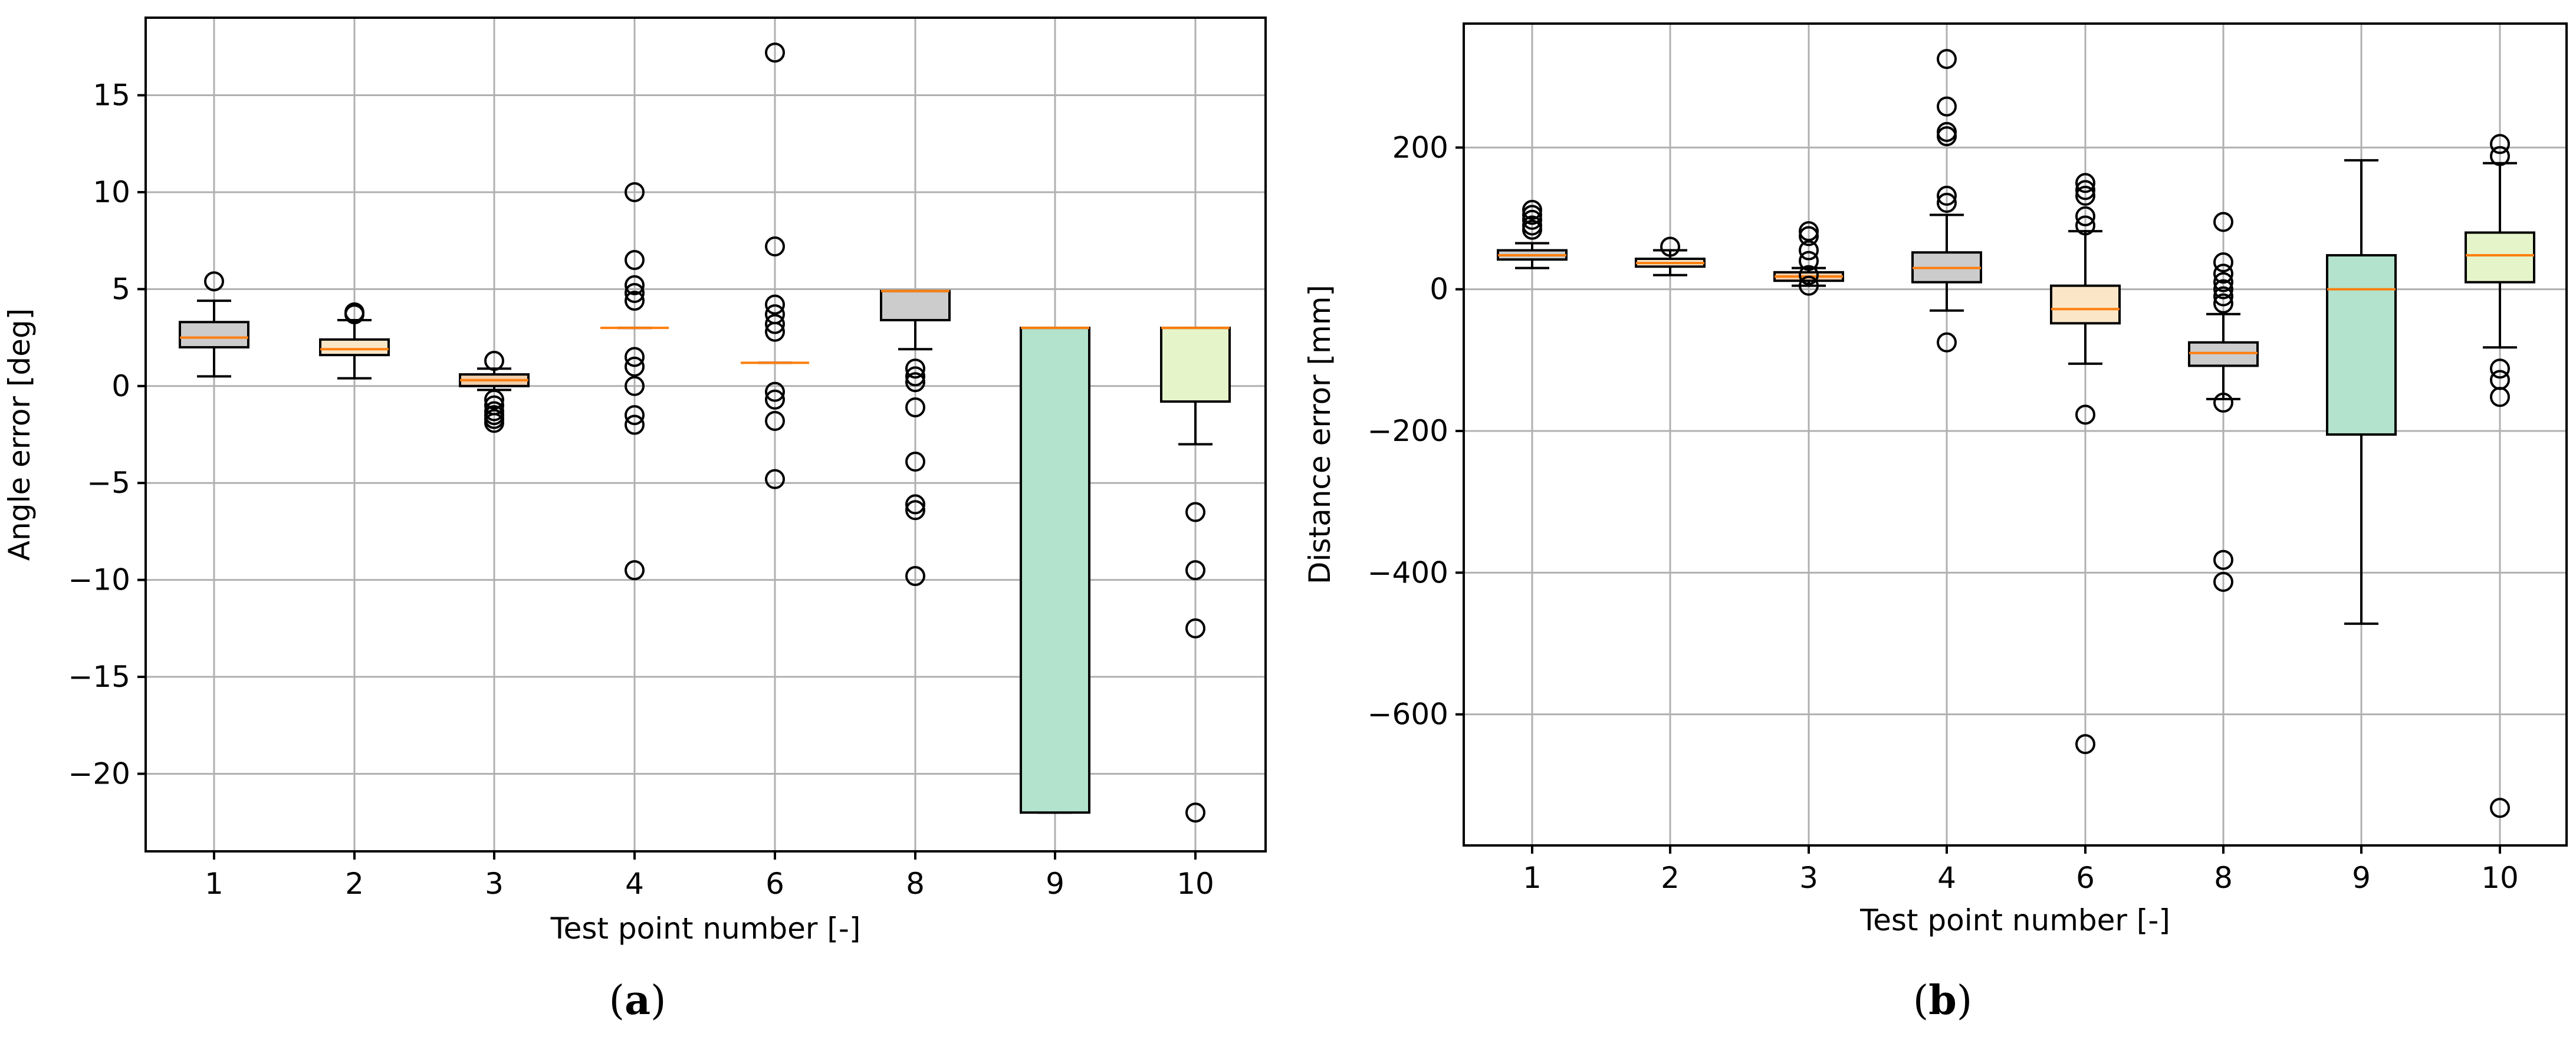 The width and height of the screenshot is (2576, 1040). I want to click on x-tick-label: 4, so click(1946, 878).